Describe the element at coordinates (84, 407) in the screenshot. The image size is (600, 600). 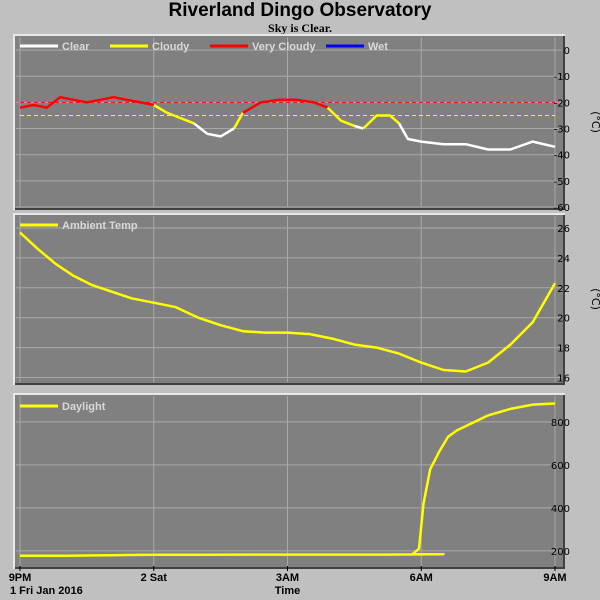
I see `legend-entry: Daylight` at that location.